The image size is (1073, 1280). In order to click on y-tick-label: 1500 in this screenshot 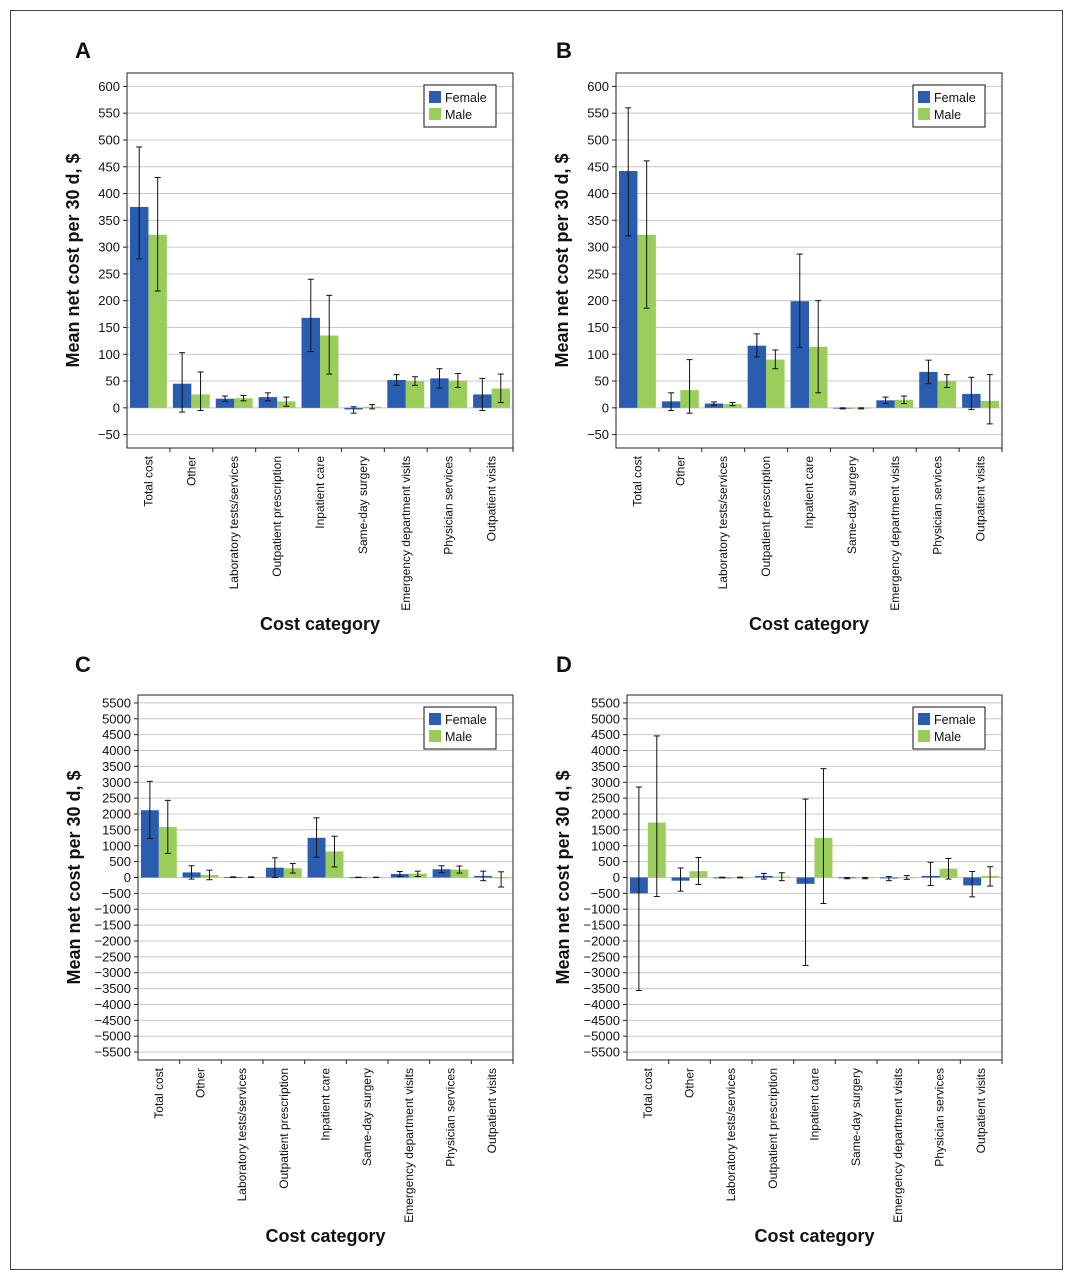, I will do `click(605, 829)`.